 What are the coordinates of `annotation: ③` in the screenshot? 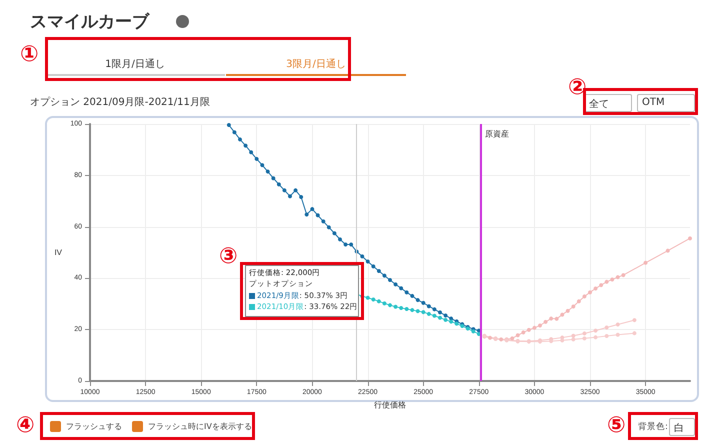 It's located at (228, 256).